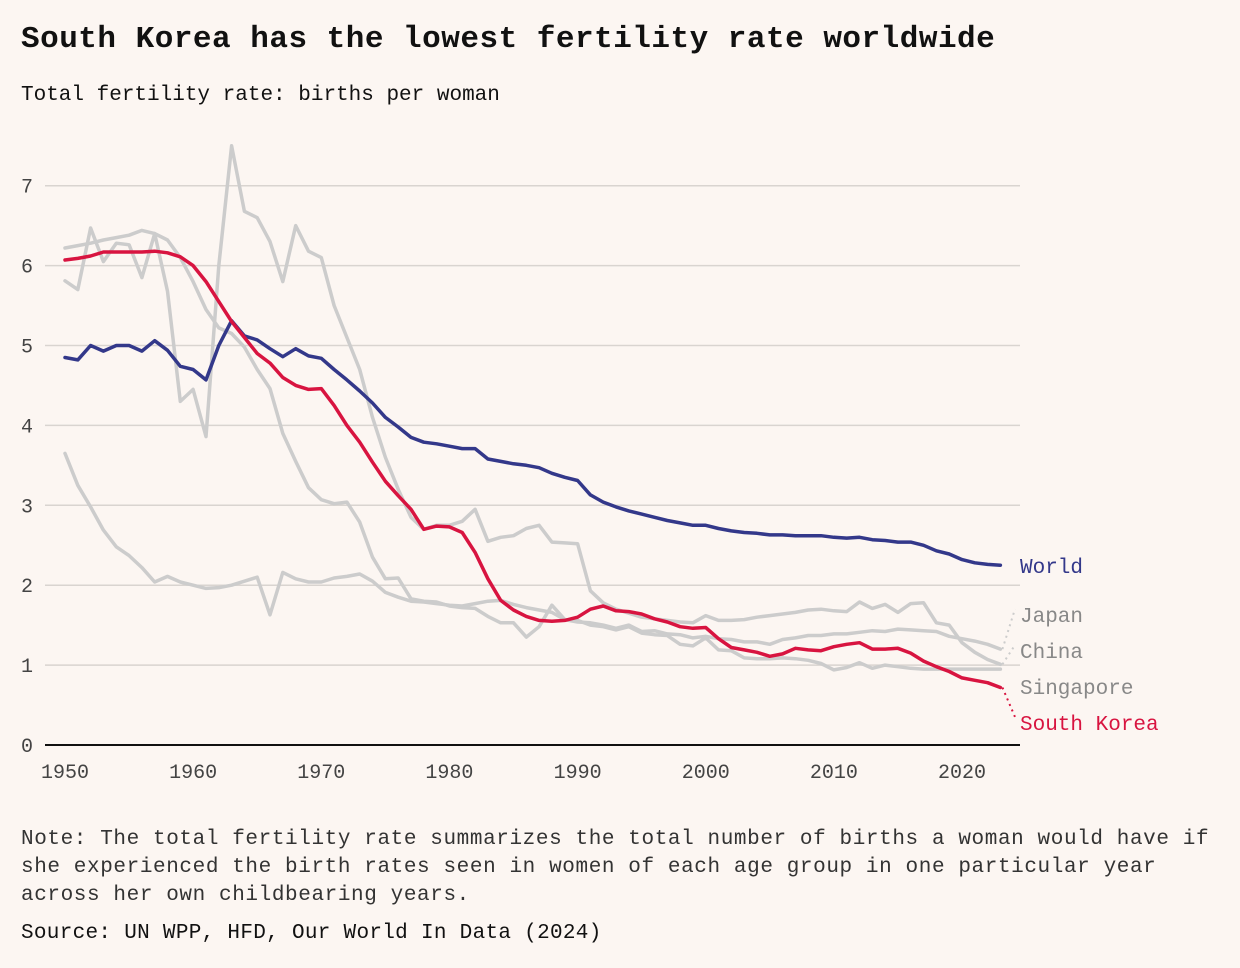 This screenshot has height=968, width=1240. Describe the element at coordinates (1076, 689) in the screenshot. I see `series-label-singapore: Singapore` at that location.